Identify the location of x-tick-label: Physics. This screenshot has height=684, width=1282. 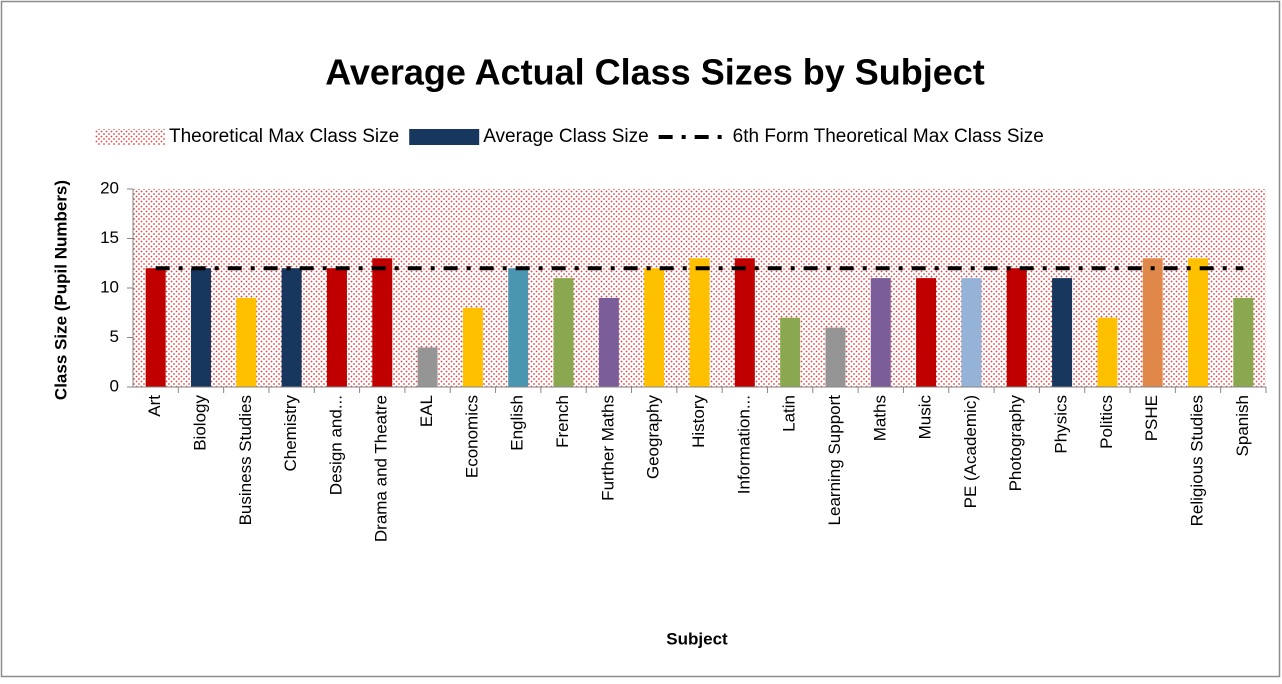
(1061, 424).